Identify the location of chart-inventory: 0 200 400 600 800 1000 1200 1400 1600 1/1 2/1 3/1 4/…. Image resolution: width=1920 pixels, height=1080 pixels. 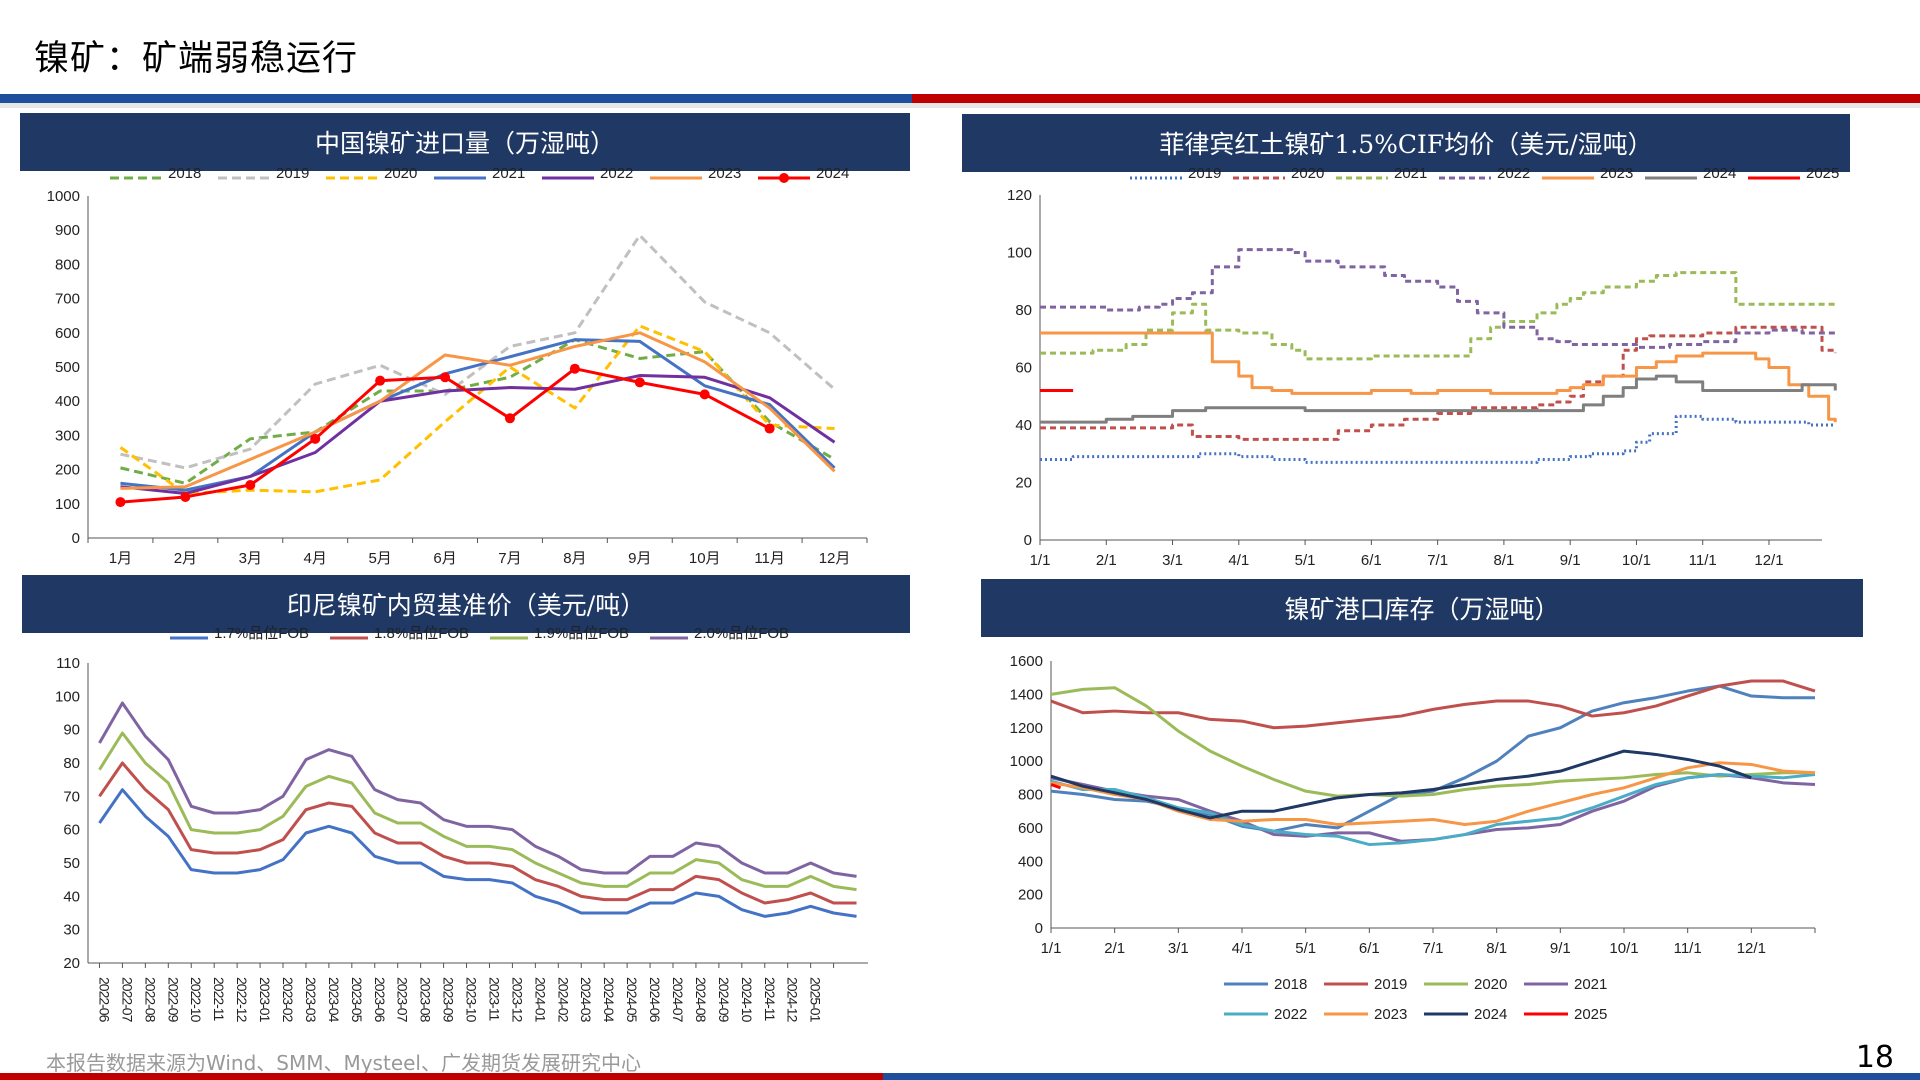
(1413, 838).